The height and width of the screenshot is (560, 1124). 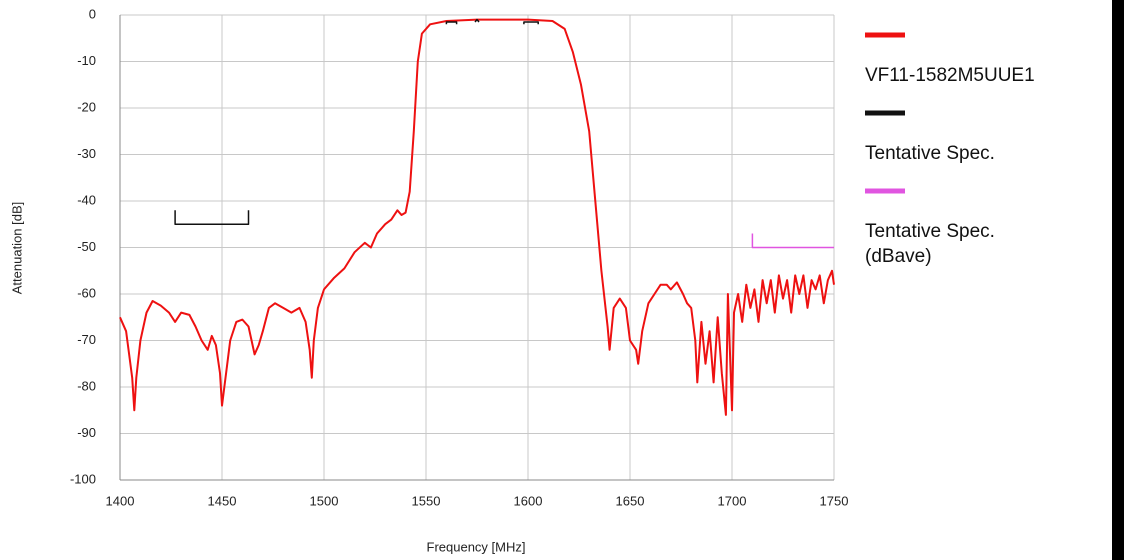 I want to click on x-axis-label: Frequency [MHz], so click(x=476, y=546).